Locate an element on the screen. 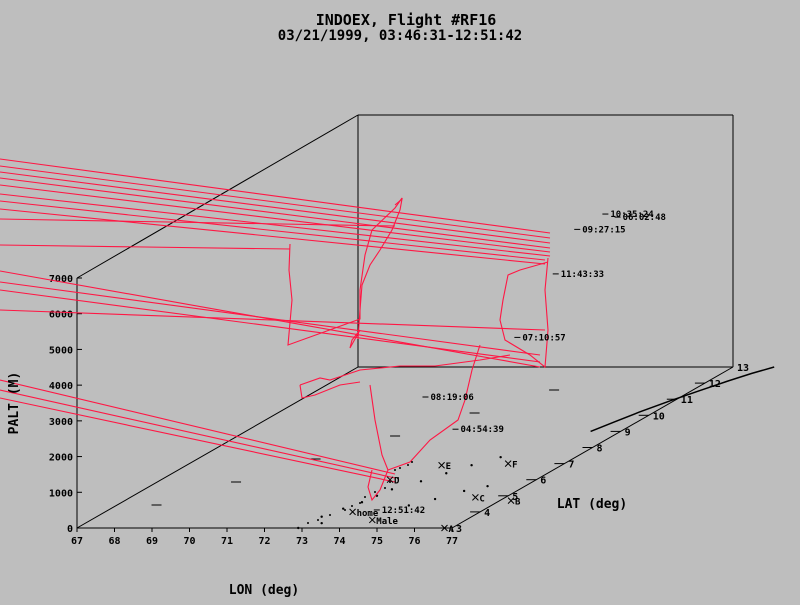 This screenshot has width=800, height=605. time-label-text: 07:10:57 is located at coordinates (543, 338).